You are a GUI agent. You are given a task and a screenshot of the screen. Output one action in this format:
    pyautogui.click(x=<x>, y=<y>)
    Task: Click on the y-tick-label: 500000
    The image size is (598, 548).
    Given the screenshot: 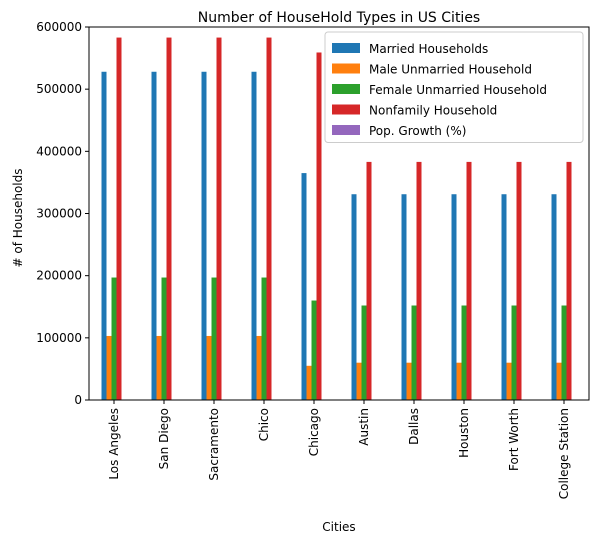 What is the action you would take?
    pyautogui.click(x=59, y=89)
    